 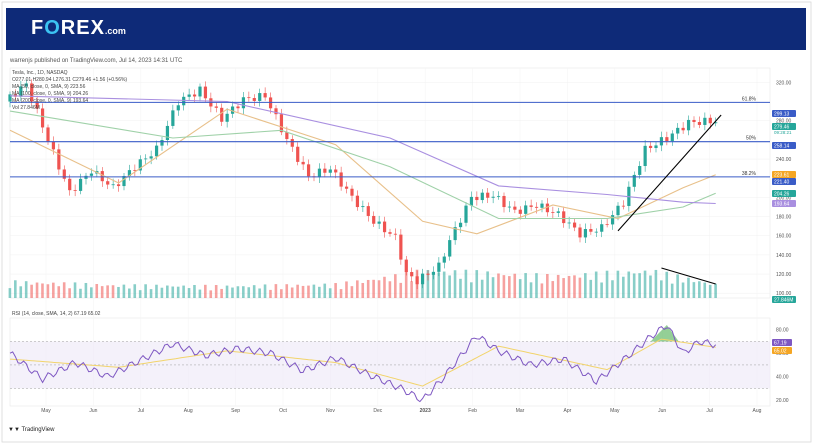 I want to click on axis-price-tag: 204.26, so click(x=784, y=194).